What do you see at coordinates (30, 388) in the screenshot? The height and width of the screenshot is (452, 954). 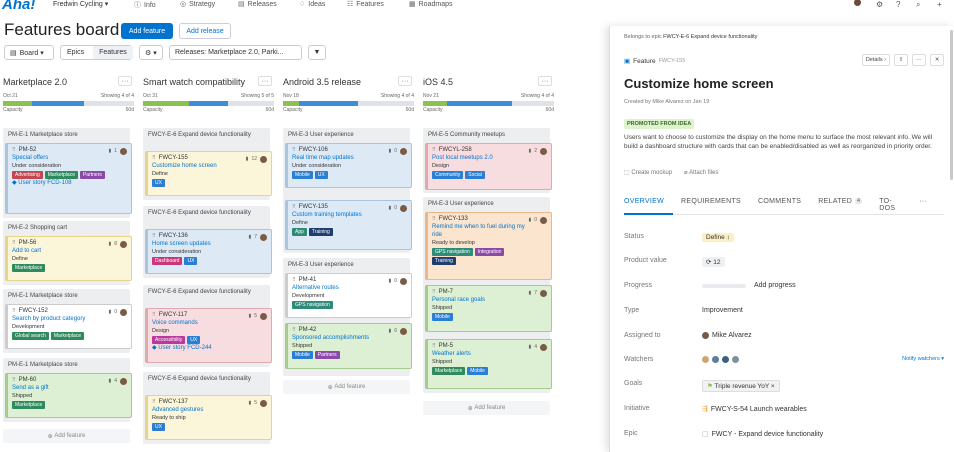 I see `card-name: Send as a gift` at bounding box center [30, 388].